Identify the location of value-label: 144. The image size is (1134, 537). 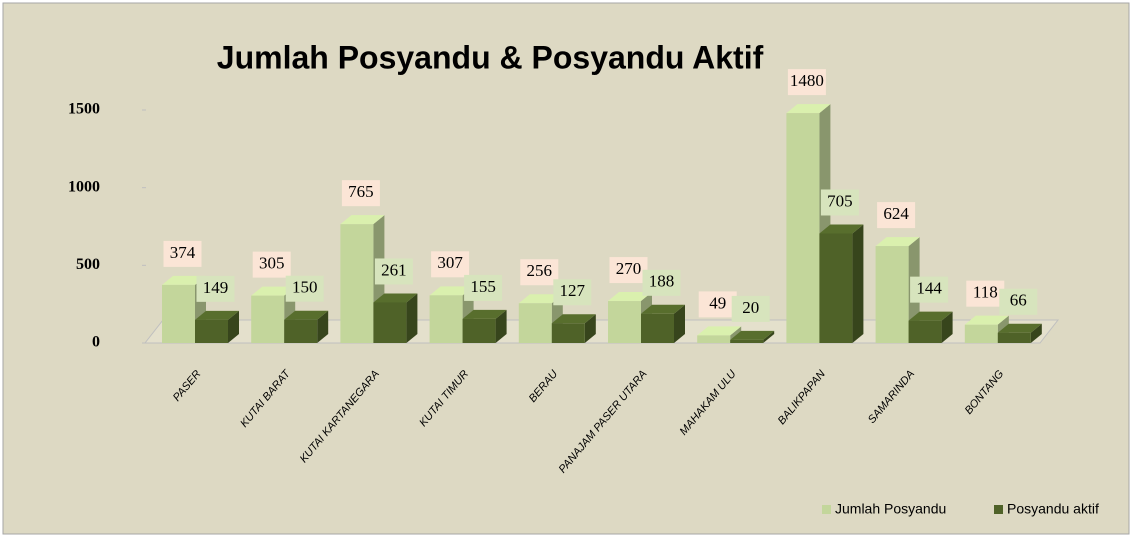
(929, 288).